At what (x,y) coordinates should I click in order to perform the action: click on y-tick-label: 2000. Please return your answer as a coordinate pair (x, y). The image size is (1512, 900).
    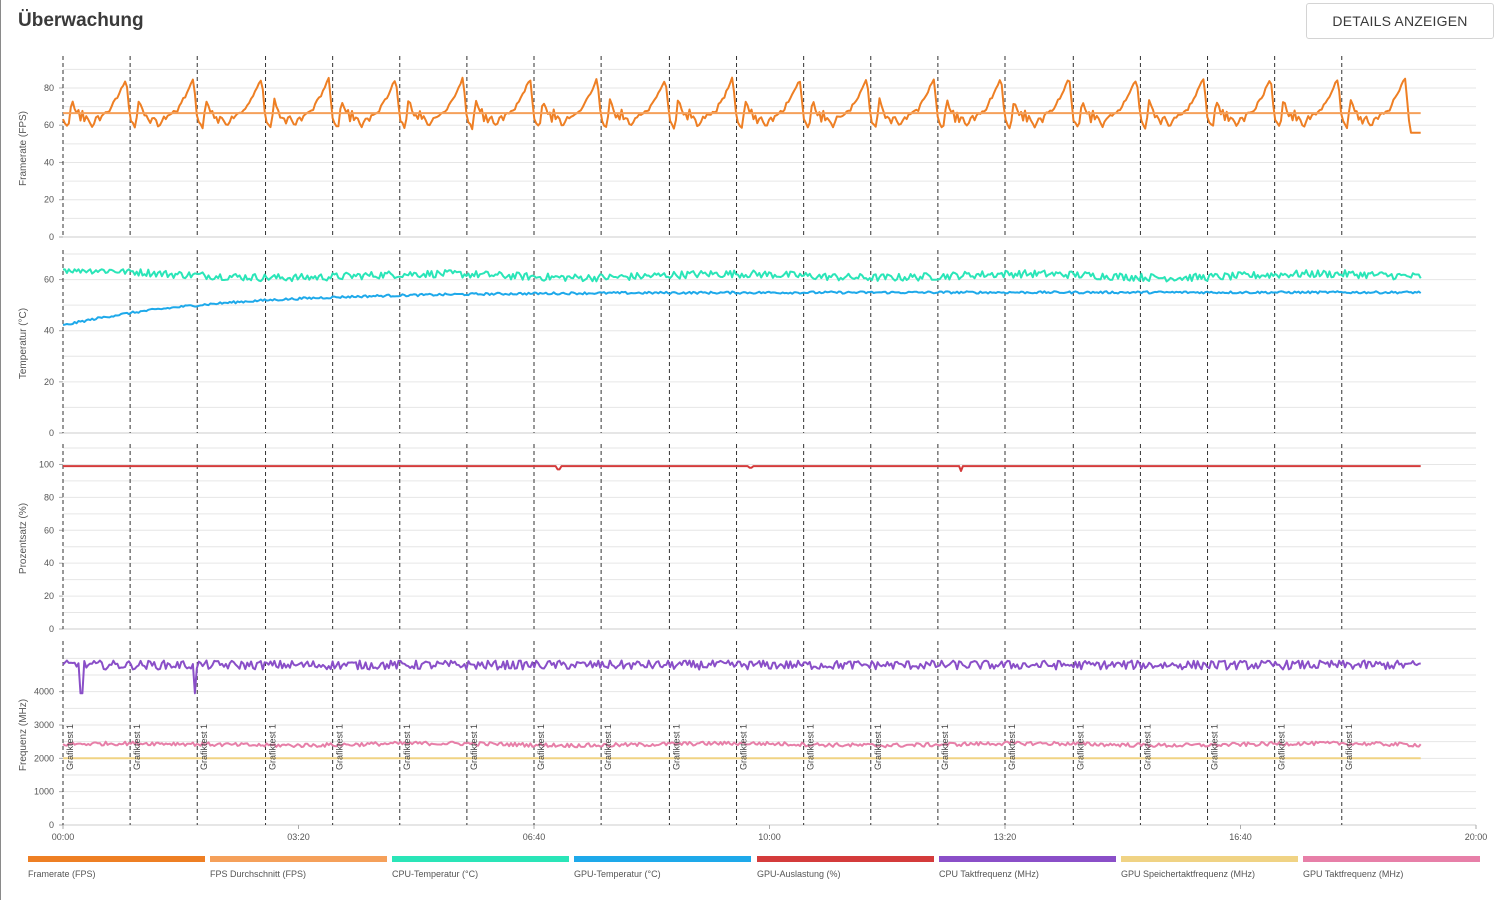
    Looking at the image, I should click on (44, 758).